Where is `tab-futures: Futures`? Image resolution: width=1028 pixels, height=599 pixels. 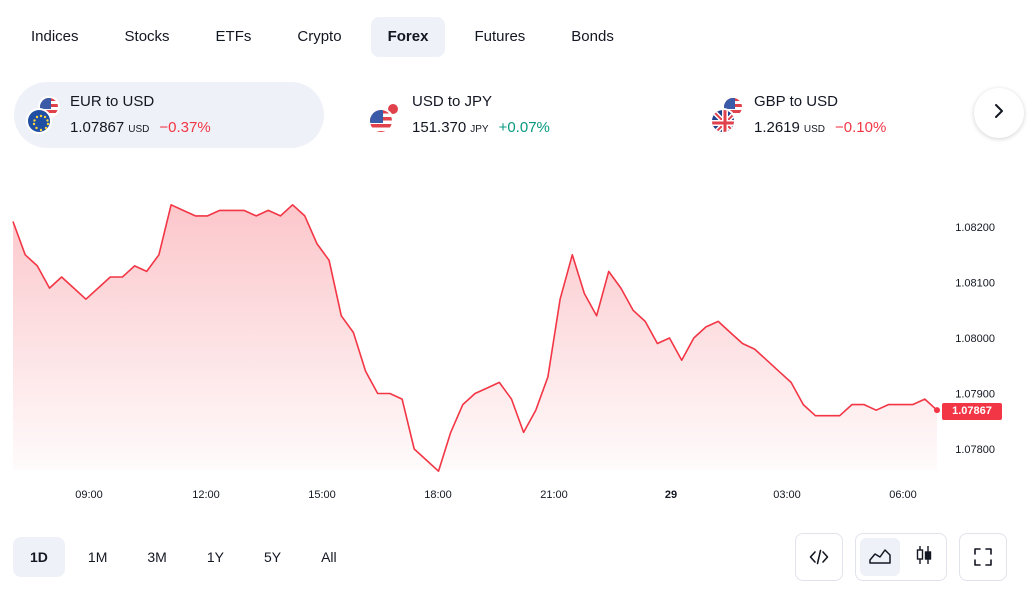
tab-futures: Futures is located at coordinates (500, 36).